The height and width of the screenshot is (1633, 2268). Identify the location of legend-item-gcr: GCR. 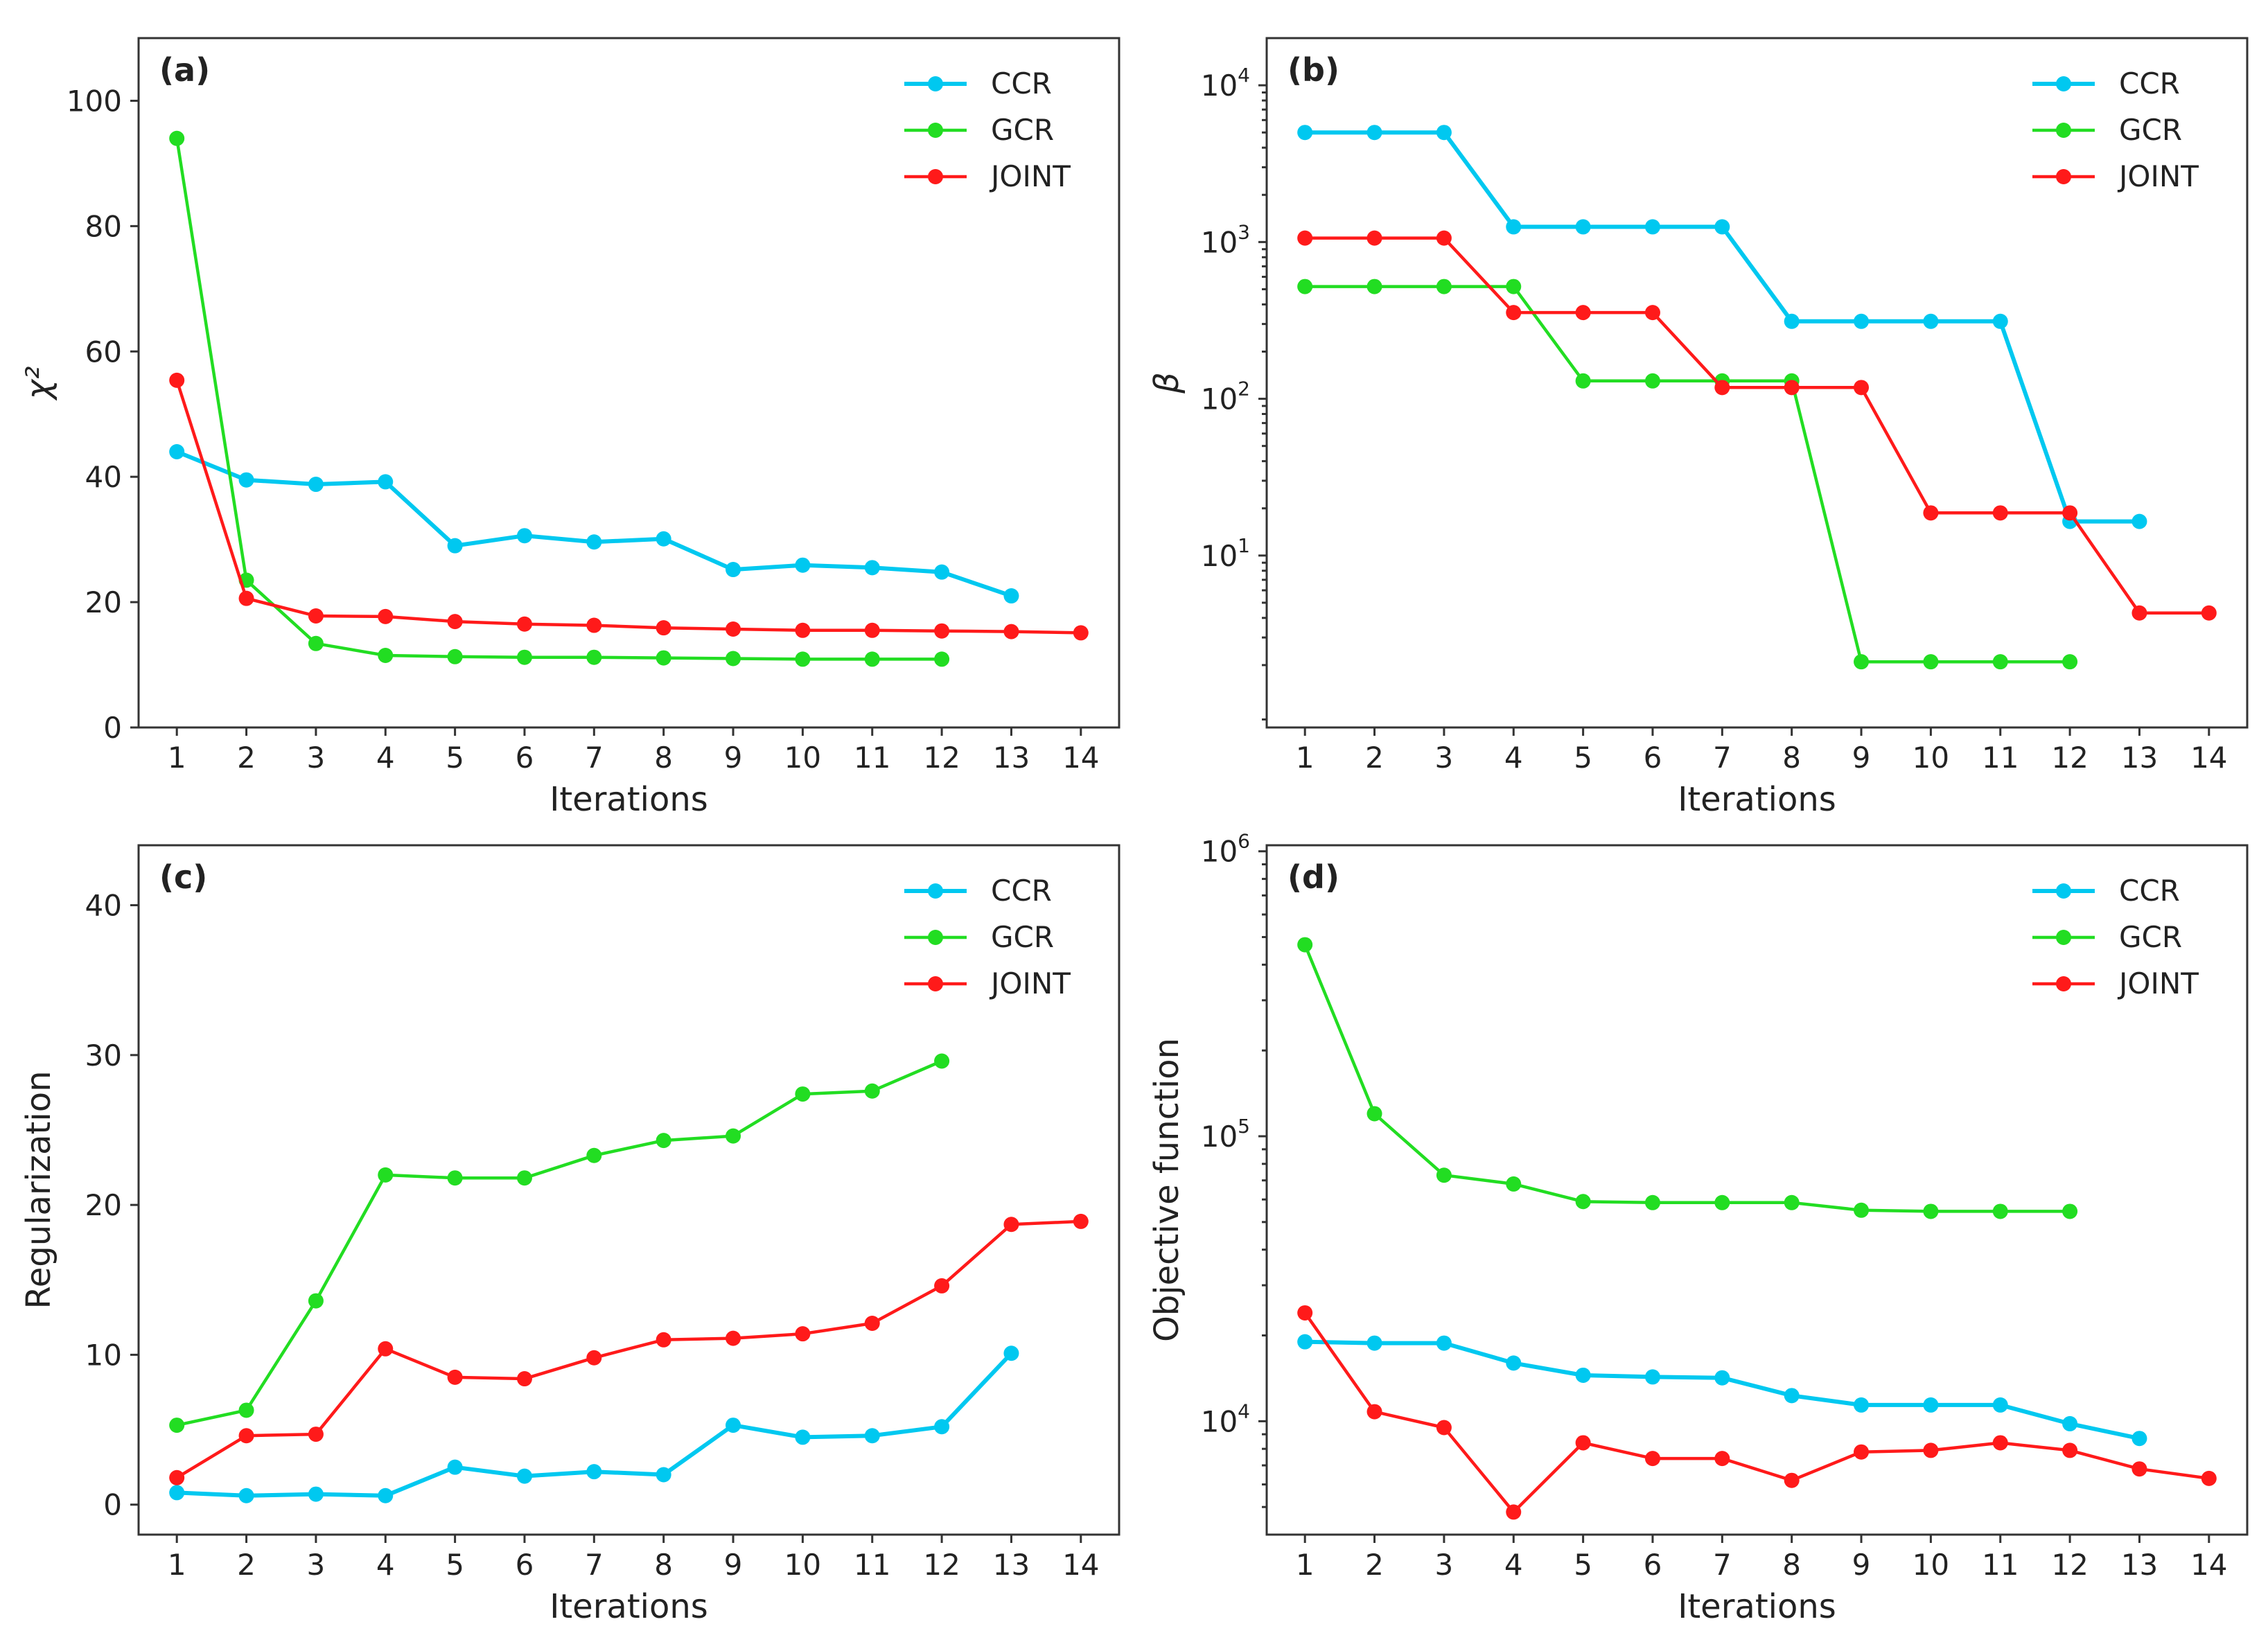
(2107, 130).